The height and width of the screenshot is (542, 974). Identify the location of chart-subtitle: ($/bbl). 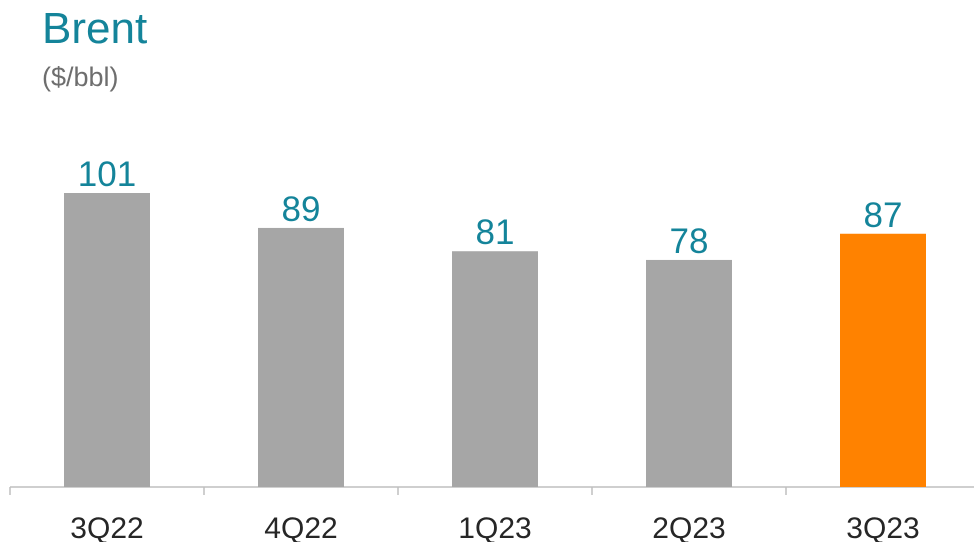
(80, 77).